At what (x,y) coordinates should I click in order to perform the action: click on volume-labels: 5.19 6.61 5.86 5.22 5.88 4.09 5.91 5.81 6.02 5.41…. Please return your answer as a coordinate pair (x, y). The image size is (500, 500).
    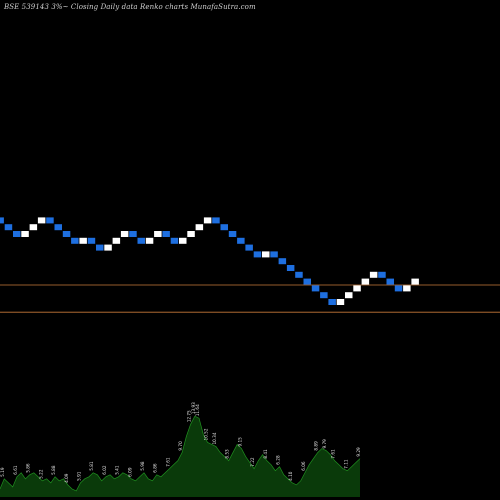
    Looking at the image, I should click on (180, 442).